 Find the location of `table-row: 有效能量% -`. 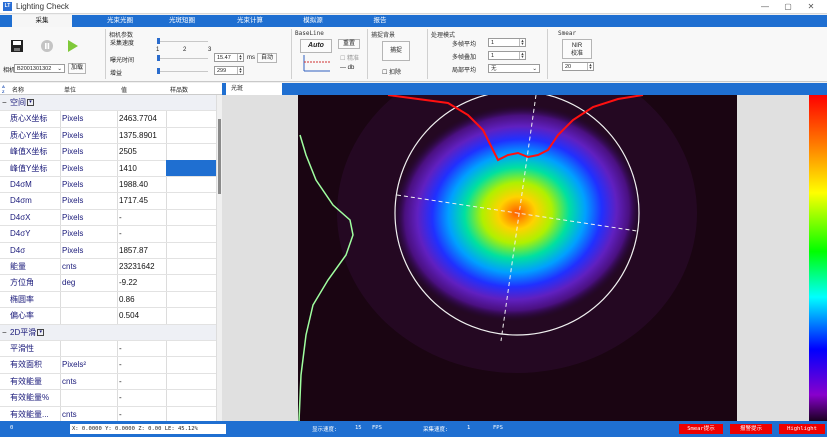

table-row: 有效能量% - is located at coordinates (108, 398).